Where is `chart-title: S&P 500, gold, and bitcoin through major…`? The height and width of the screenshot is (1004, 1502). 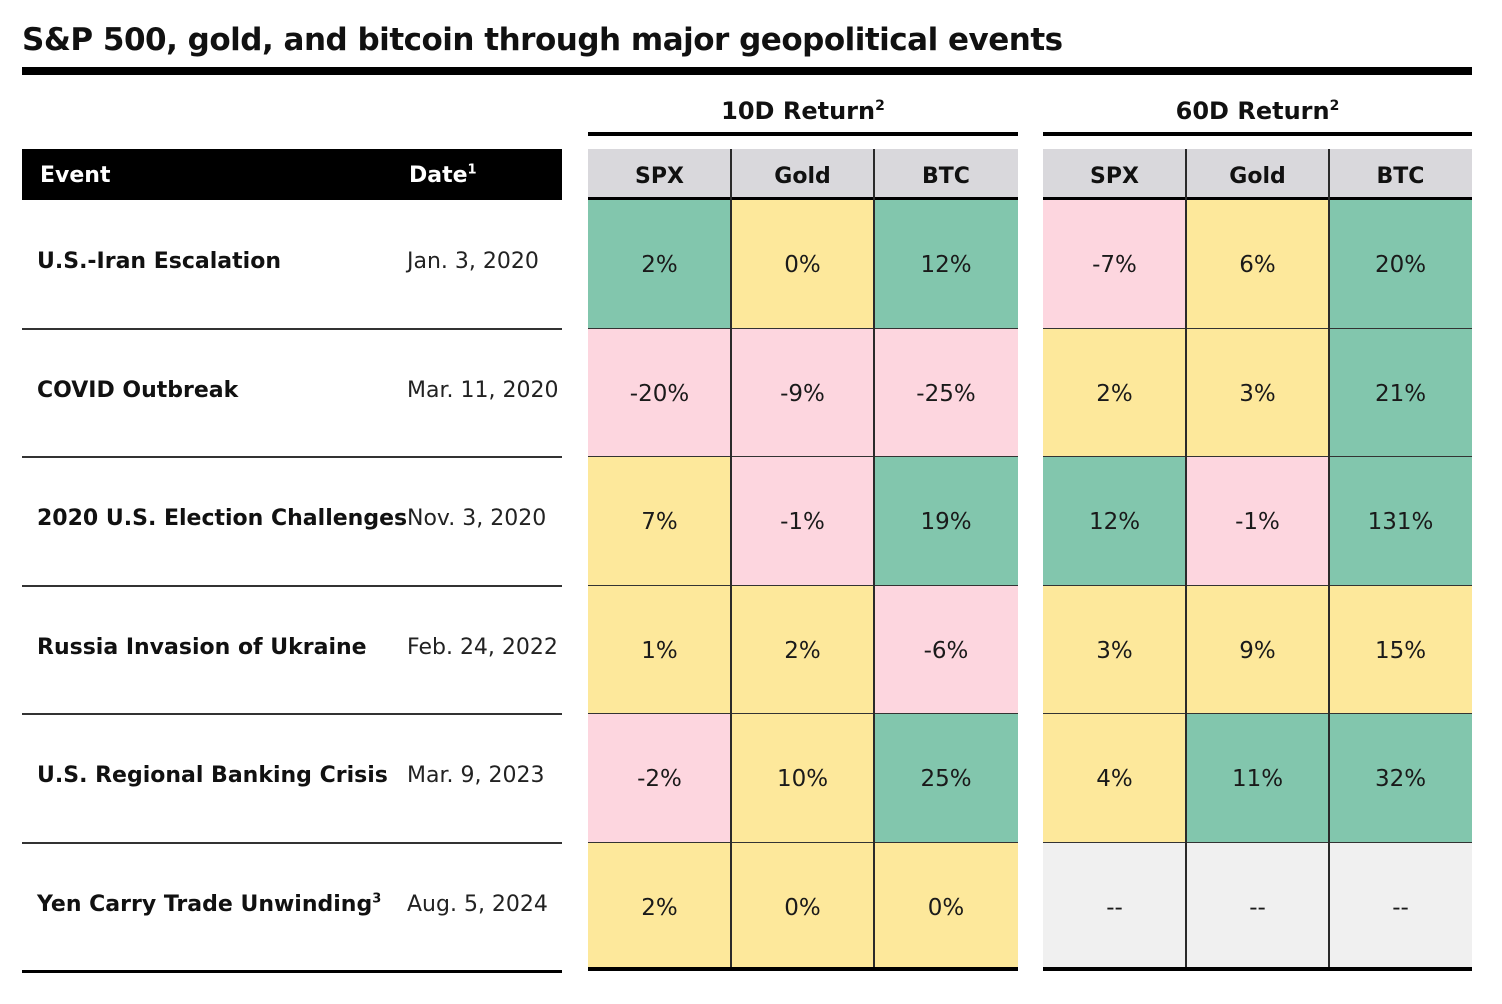
chart-title: S&P 500, gold, and bitcoin through major… is located at coordinates (542, 40).